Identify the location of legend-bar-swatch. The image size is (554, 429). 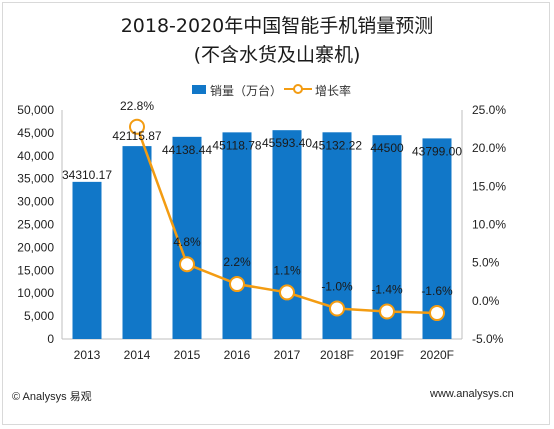
(199, 89).